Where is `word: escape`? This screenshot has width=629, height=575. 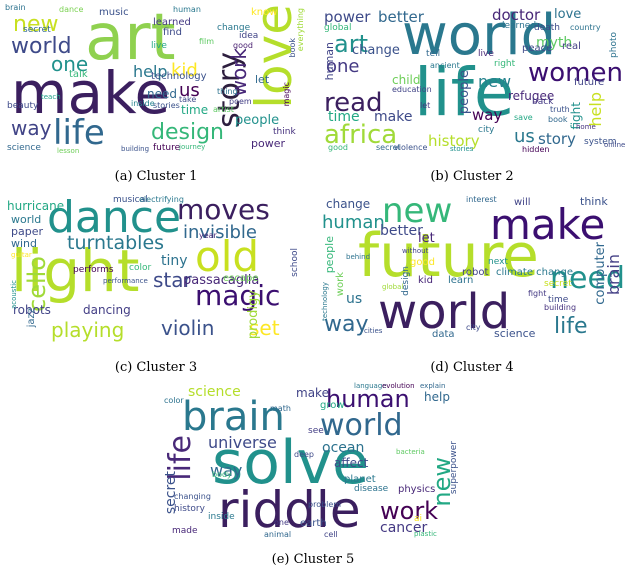 word: escape is located at coordinates (241, 278).